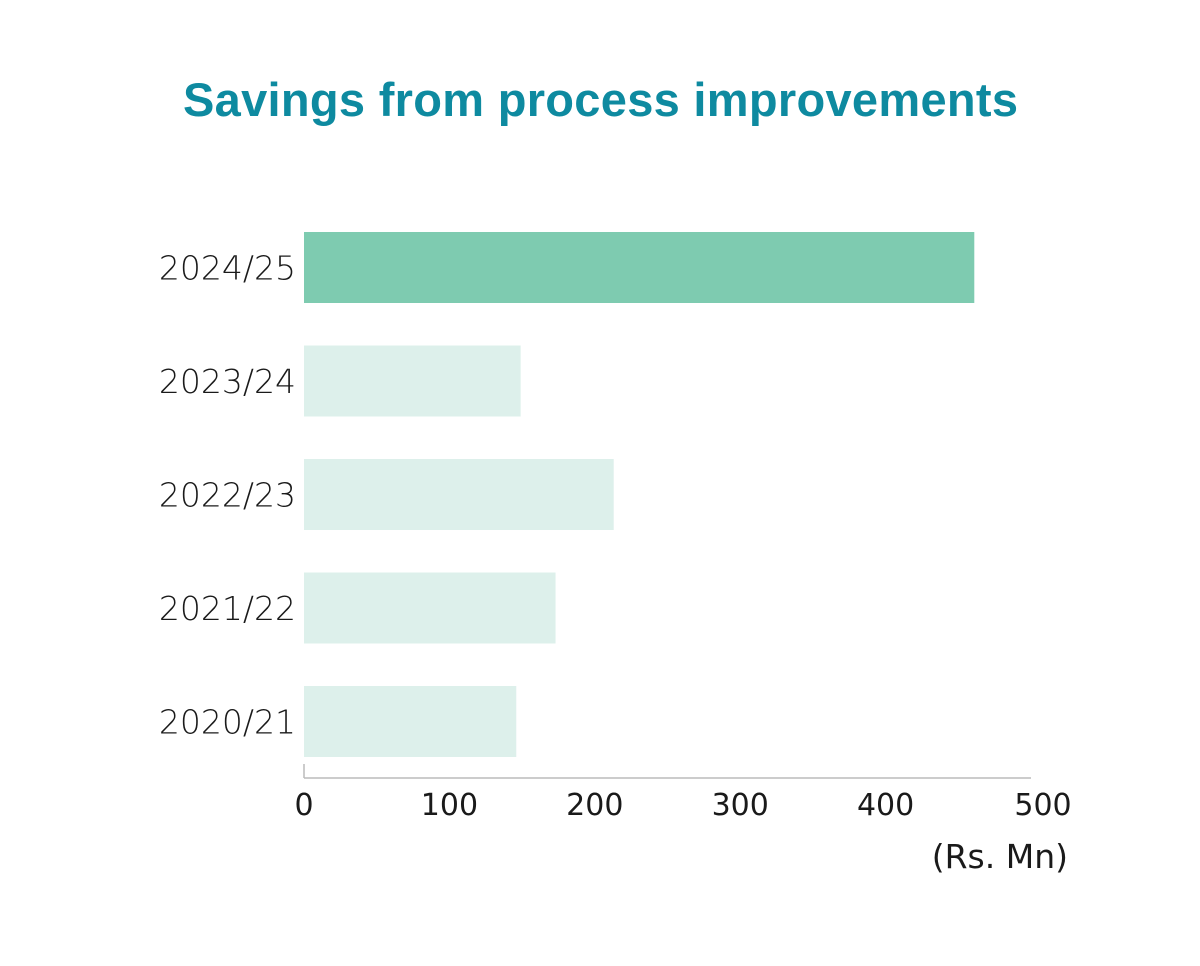 Image resolution: width=1200 pixels, height=966 pixels. I want to click on category-label: 2020/21, so click(227, 722).